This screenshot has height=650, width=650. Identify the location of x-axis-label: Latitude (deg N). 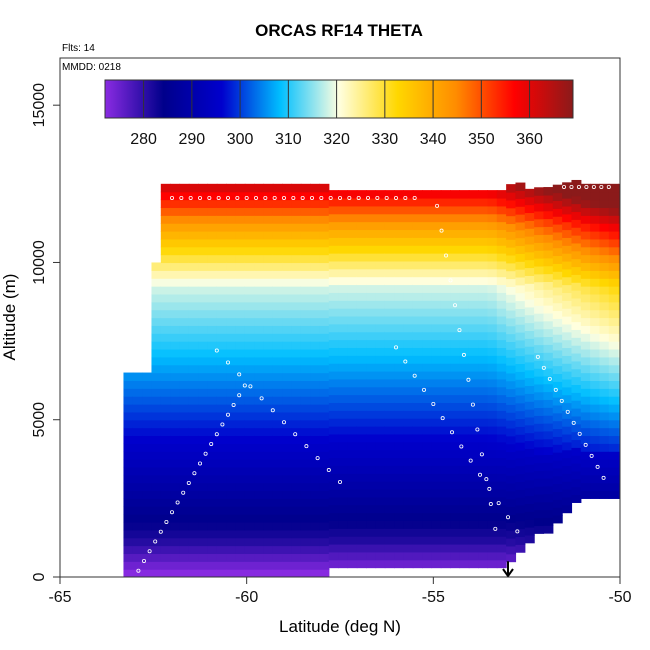
(340, 626).